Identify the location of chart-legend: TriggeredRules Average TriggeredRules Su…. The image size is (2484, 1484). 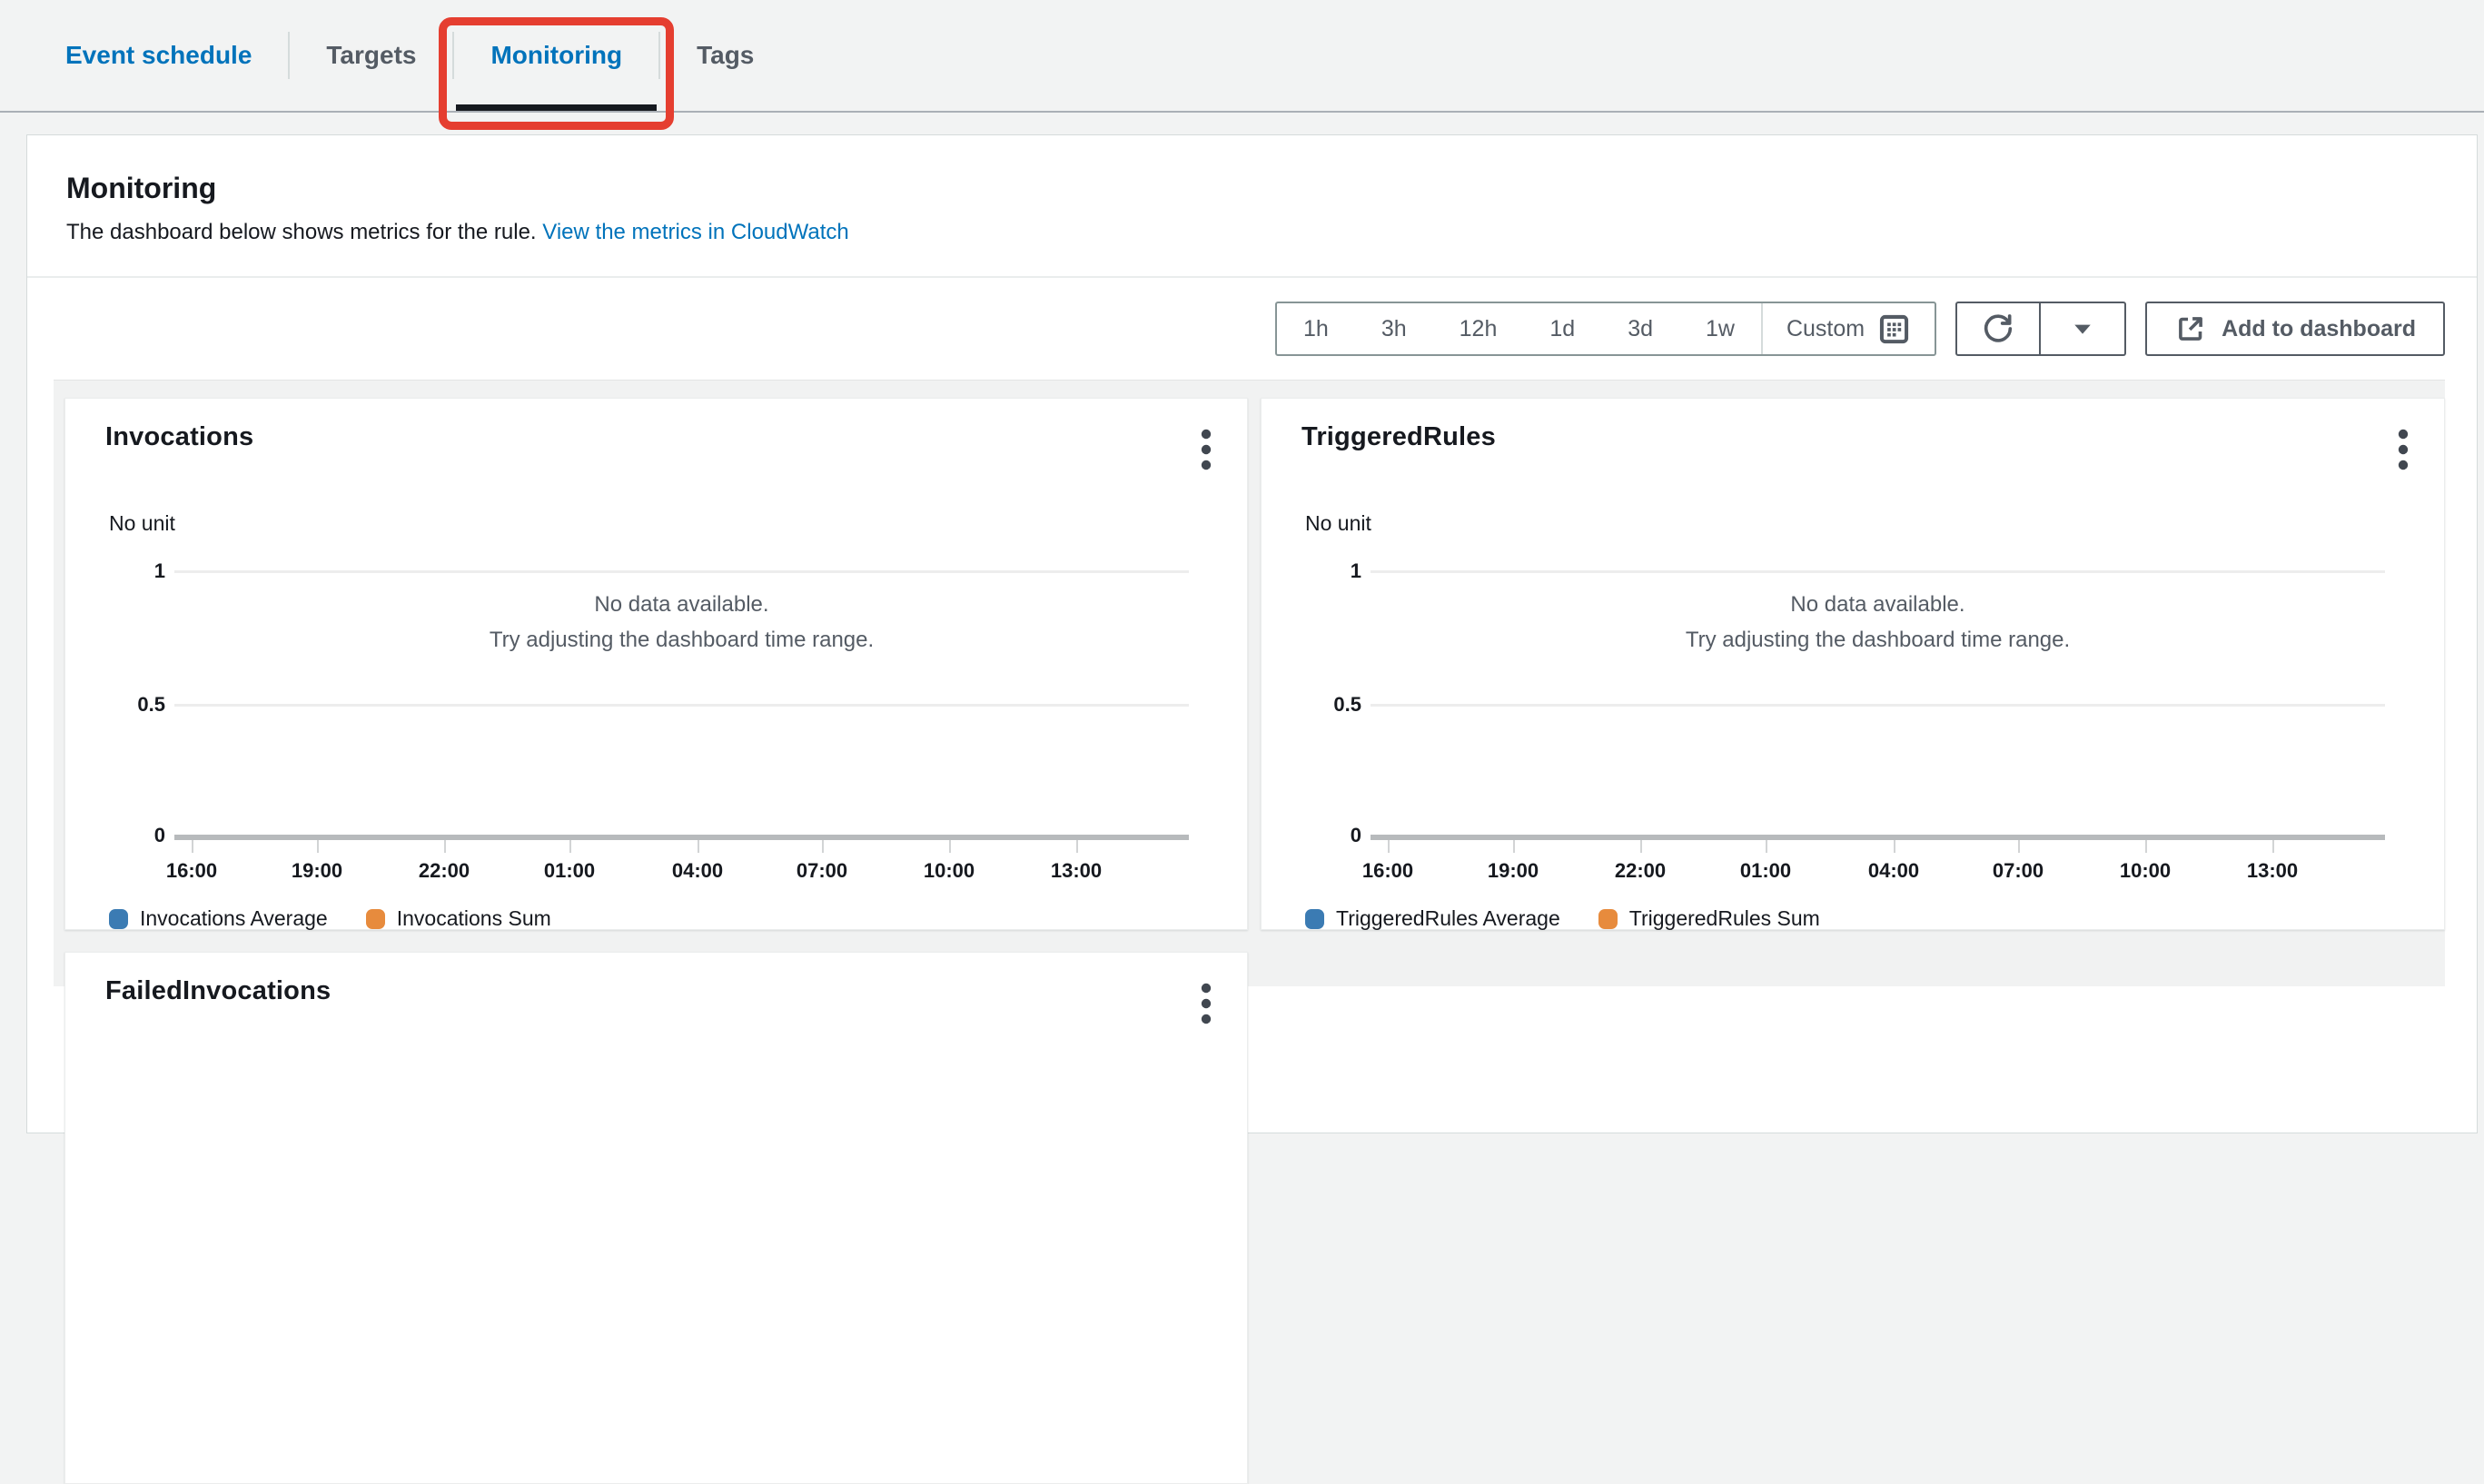
(1874, 918).